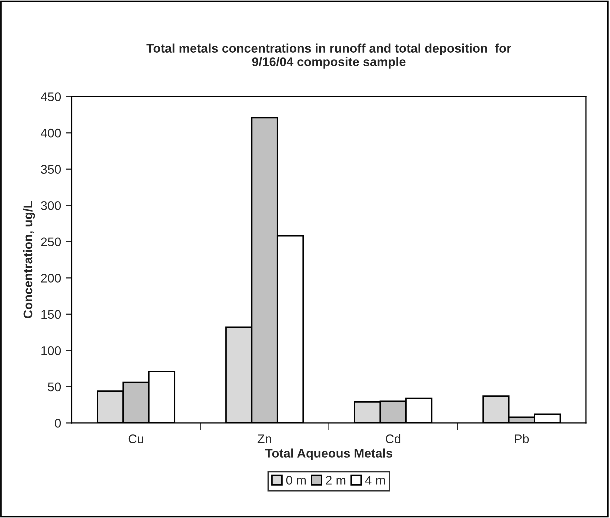 The image size is (610, 518). I want to click on y-tick-label: 400, so click(51, 133).